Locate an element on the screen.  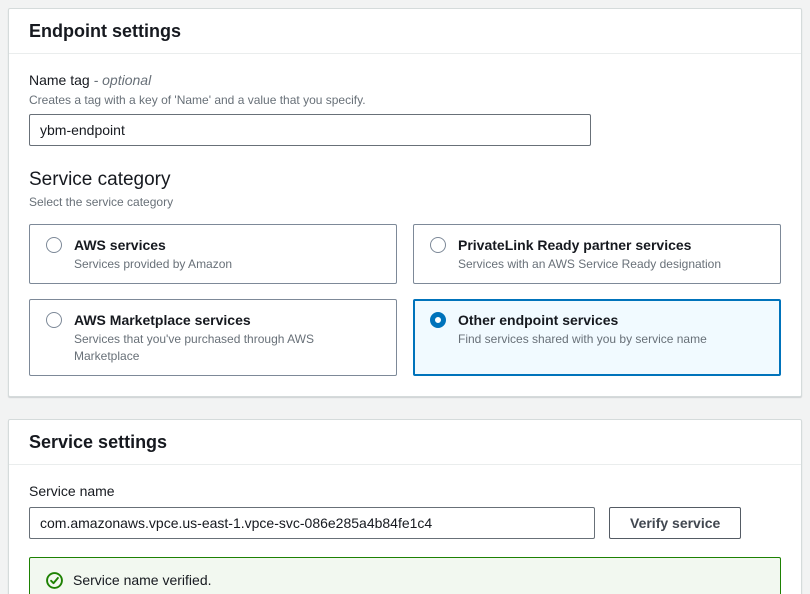
service-name-row: Verify service is located at coordinates (405, 523).